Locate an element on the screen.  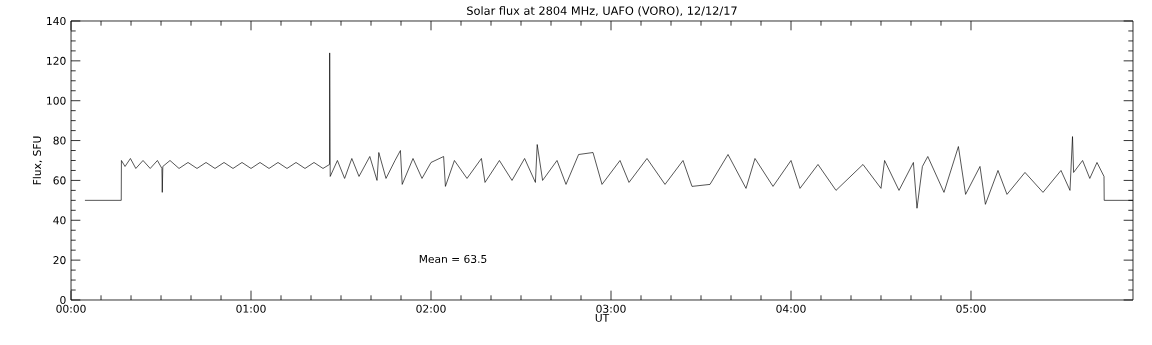
y-tick-label: 100 is located at coordinates (56, 100).